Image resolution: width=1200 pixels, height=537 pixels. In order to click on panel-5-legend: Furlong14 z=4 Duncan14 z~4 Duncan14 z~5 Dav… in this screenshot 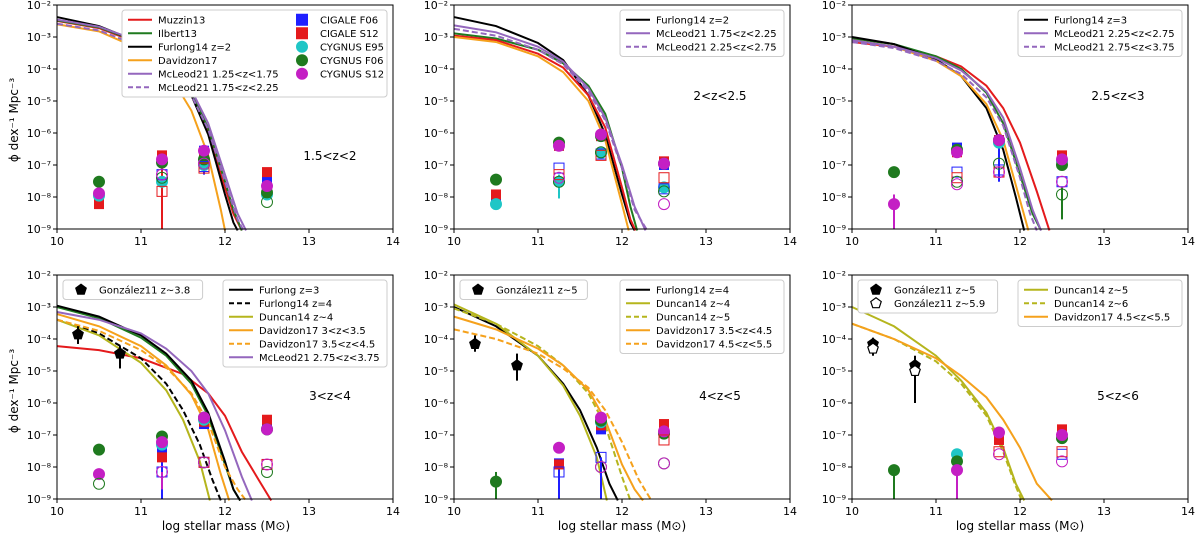, I will do `click(702, 316)`.